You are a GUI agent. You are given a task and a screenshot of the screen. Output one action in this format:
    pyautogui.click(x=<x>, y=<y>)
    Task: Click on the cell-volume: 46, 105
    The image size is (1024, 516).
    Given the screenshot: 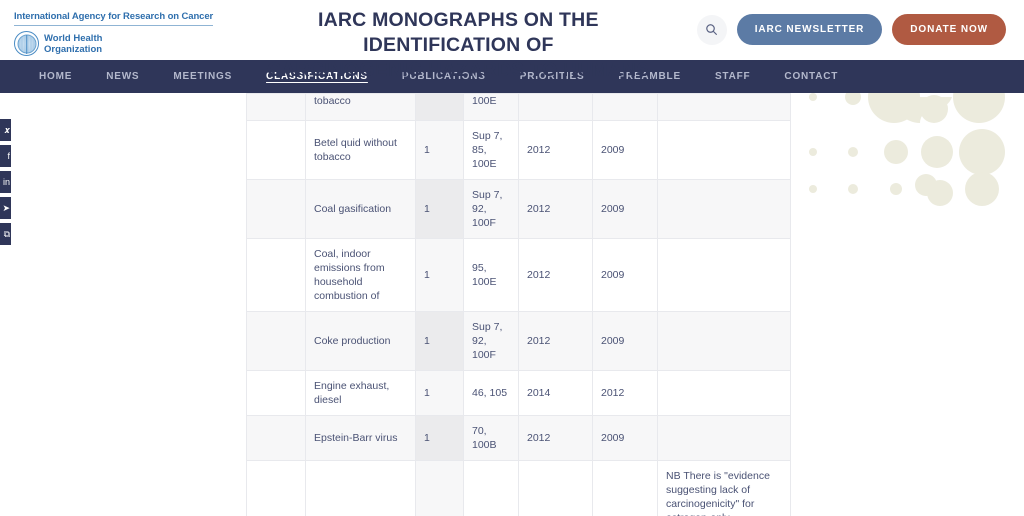 What is the action you would take?
    pyautogui.click(x=491, y=393)
    